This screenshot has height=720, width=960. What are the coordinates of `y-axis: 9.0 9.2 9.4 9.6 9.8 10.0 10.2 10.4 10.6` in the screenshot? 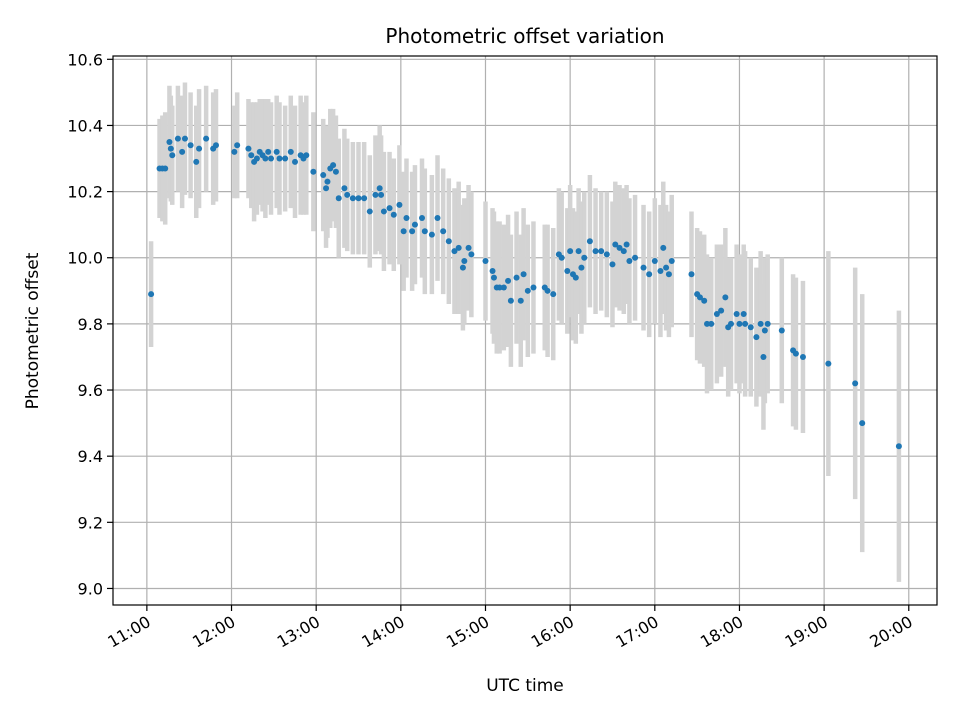 It's located at (90, 324).